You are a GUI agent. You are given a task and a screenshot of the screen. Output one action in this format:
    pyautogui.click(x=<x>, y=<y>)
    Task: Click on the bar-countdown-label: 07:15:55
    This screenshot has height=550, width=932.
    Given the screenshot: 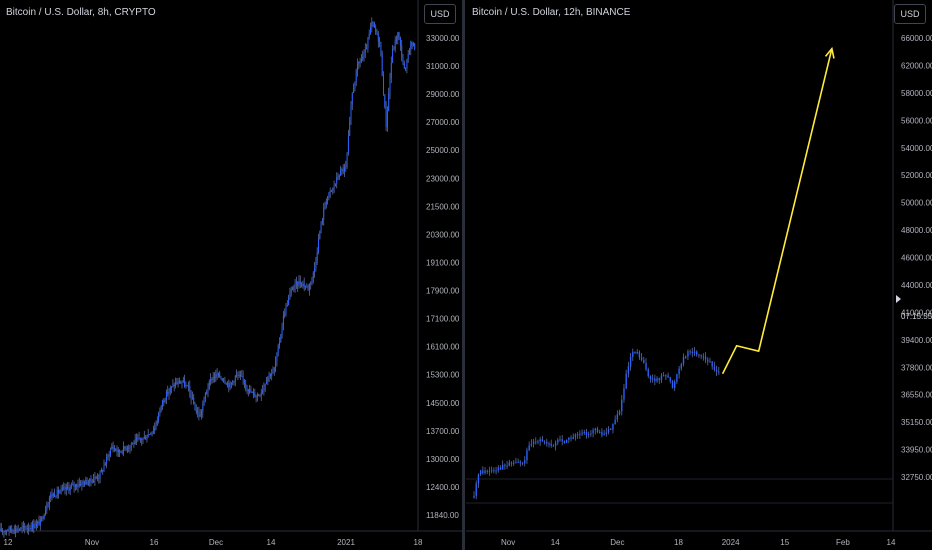 What is the action you would take?
    pyautogui.click(x=916, y=316)
    